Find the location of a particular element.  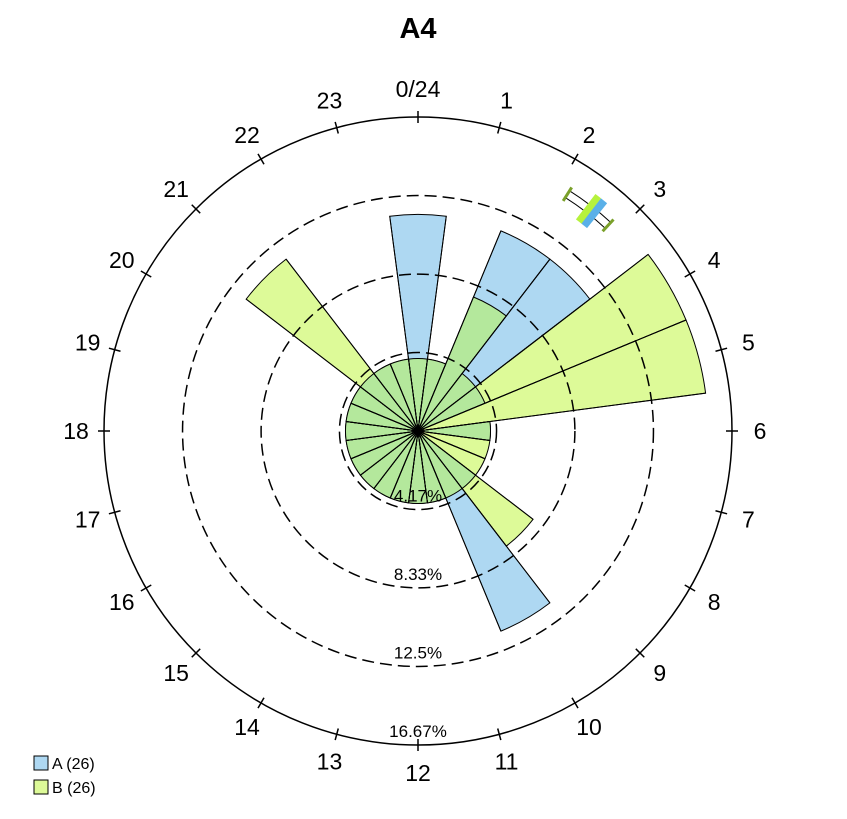

hour-label-17: 17 is located at coordinates (88, 520).